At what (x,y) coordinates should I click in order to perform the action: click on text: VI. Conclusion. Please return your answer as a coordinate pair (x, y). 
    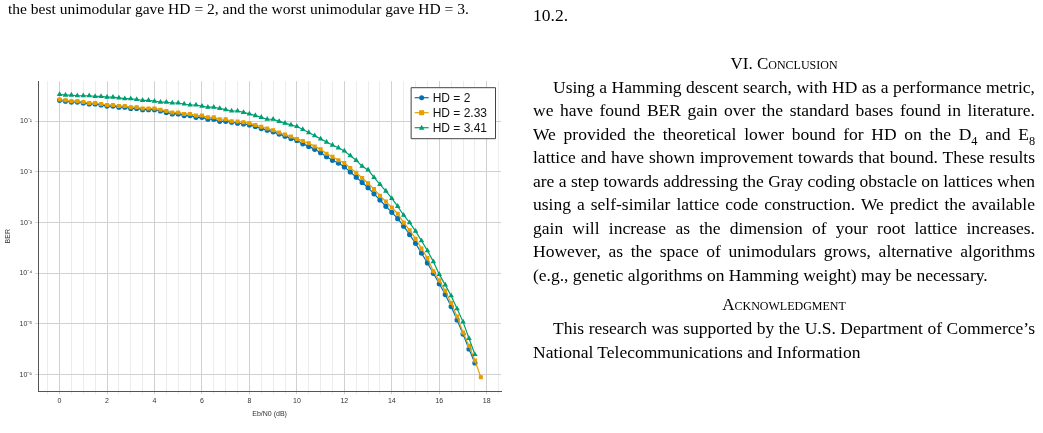
    Looking at the image, I should click on (784, 63).